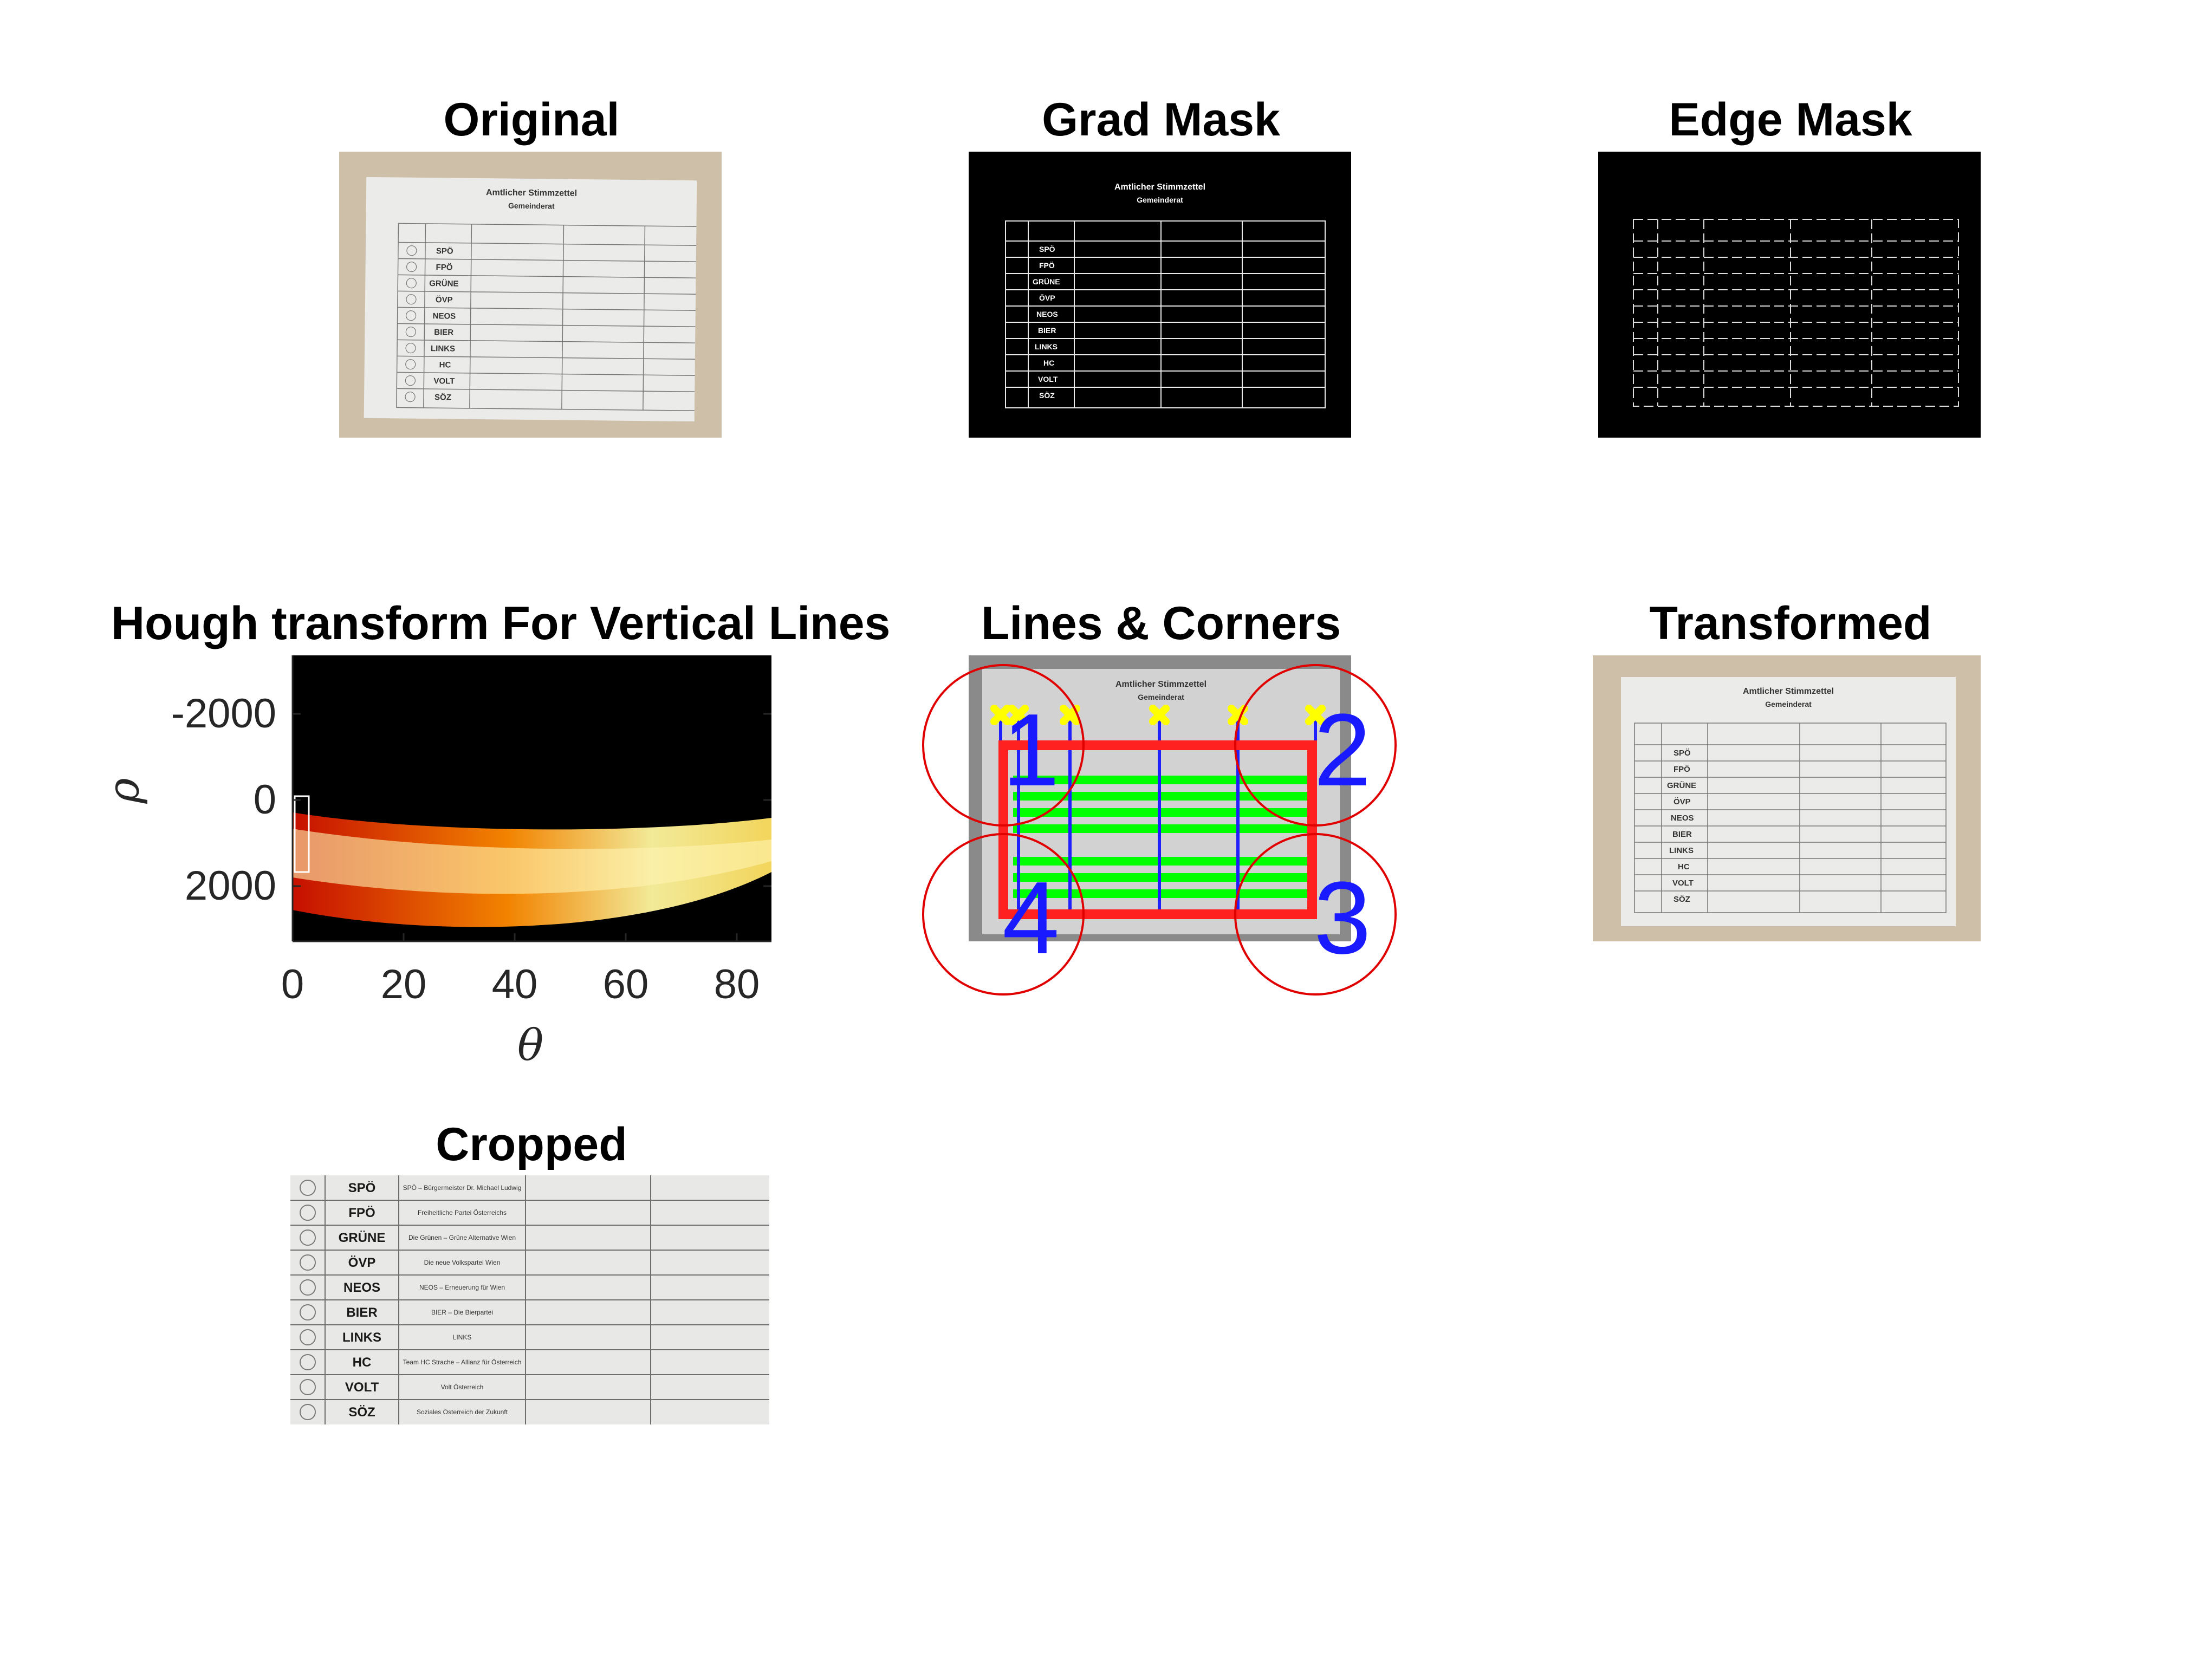  What do you see at coordinates (362, 1188) in the screenshot?
I see `cropped-party-0: SPÖ` at bounding box center [362, 1188].